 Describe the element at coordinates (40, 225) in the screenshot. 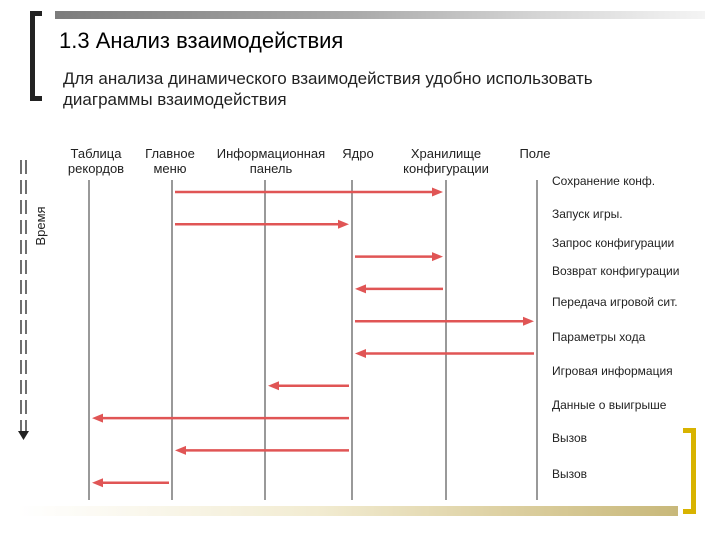

I see `time-axis-label: Время` at that location.